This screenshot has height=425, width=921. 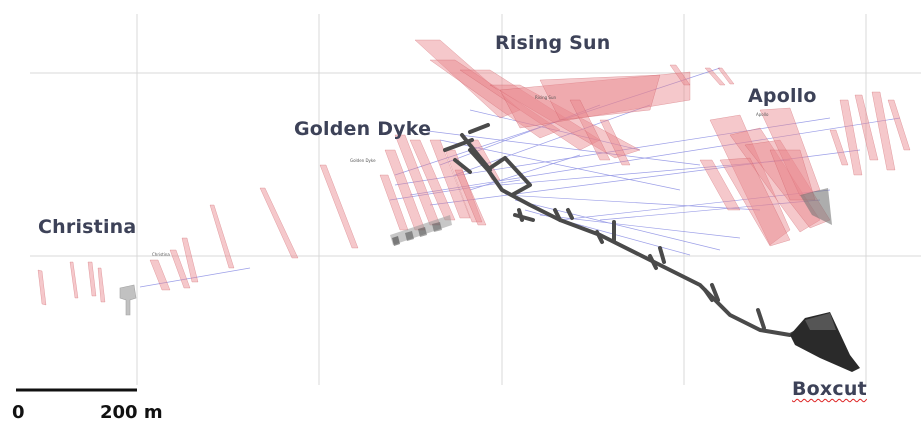 What do you see at coordinates (131, 412) in the screenshot?
I see `scale-bar-end: 200 m` at bounding box center [131, 412].